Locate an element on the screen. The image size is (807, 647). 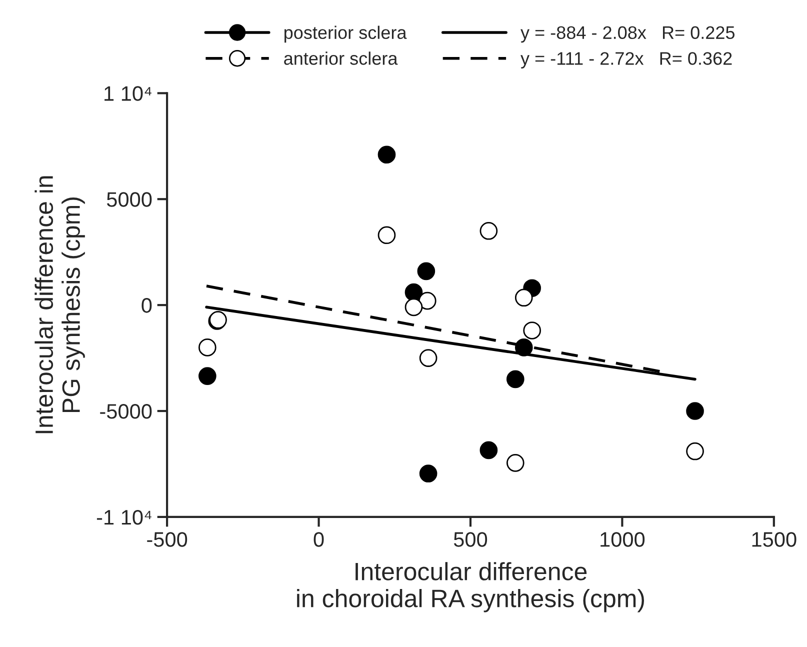
y-axis-title: Interocular difference in PG synthesis (cpm) is located at coordinates (59, 305).